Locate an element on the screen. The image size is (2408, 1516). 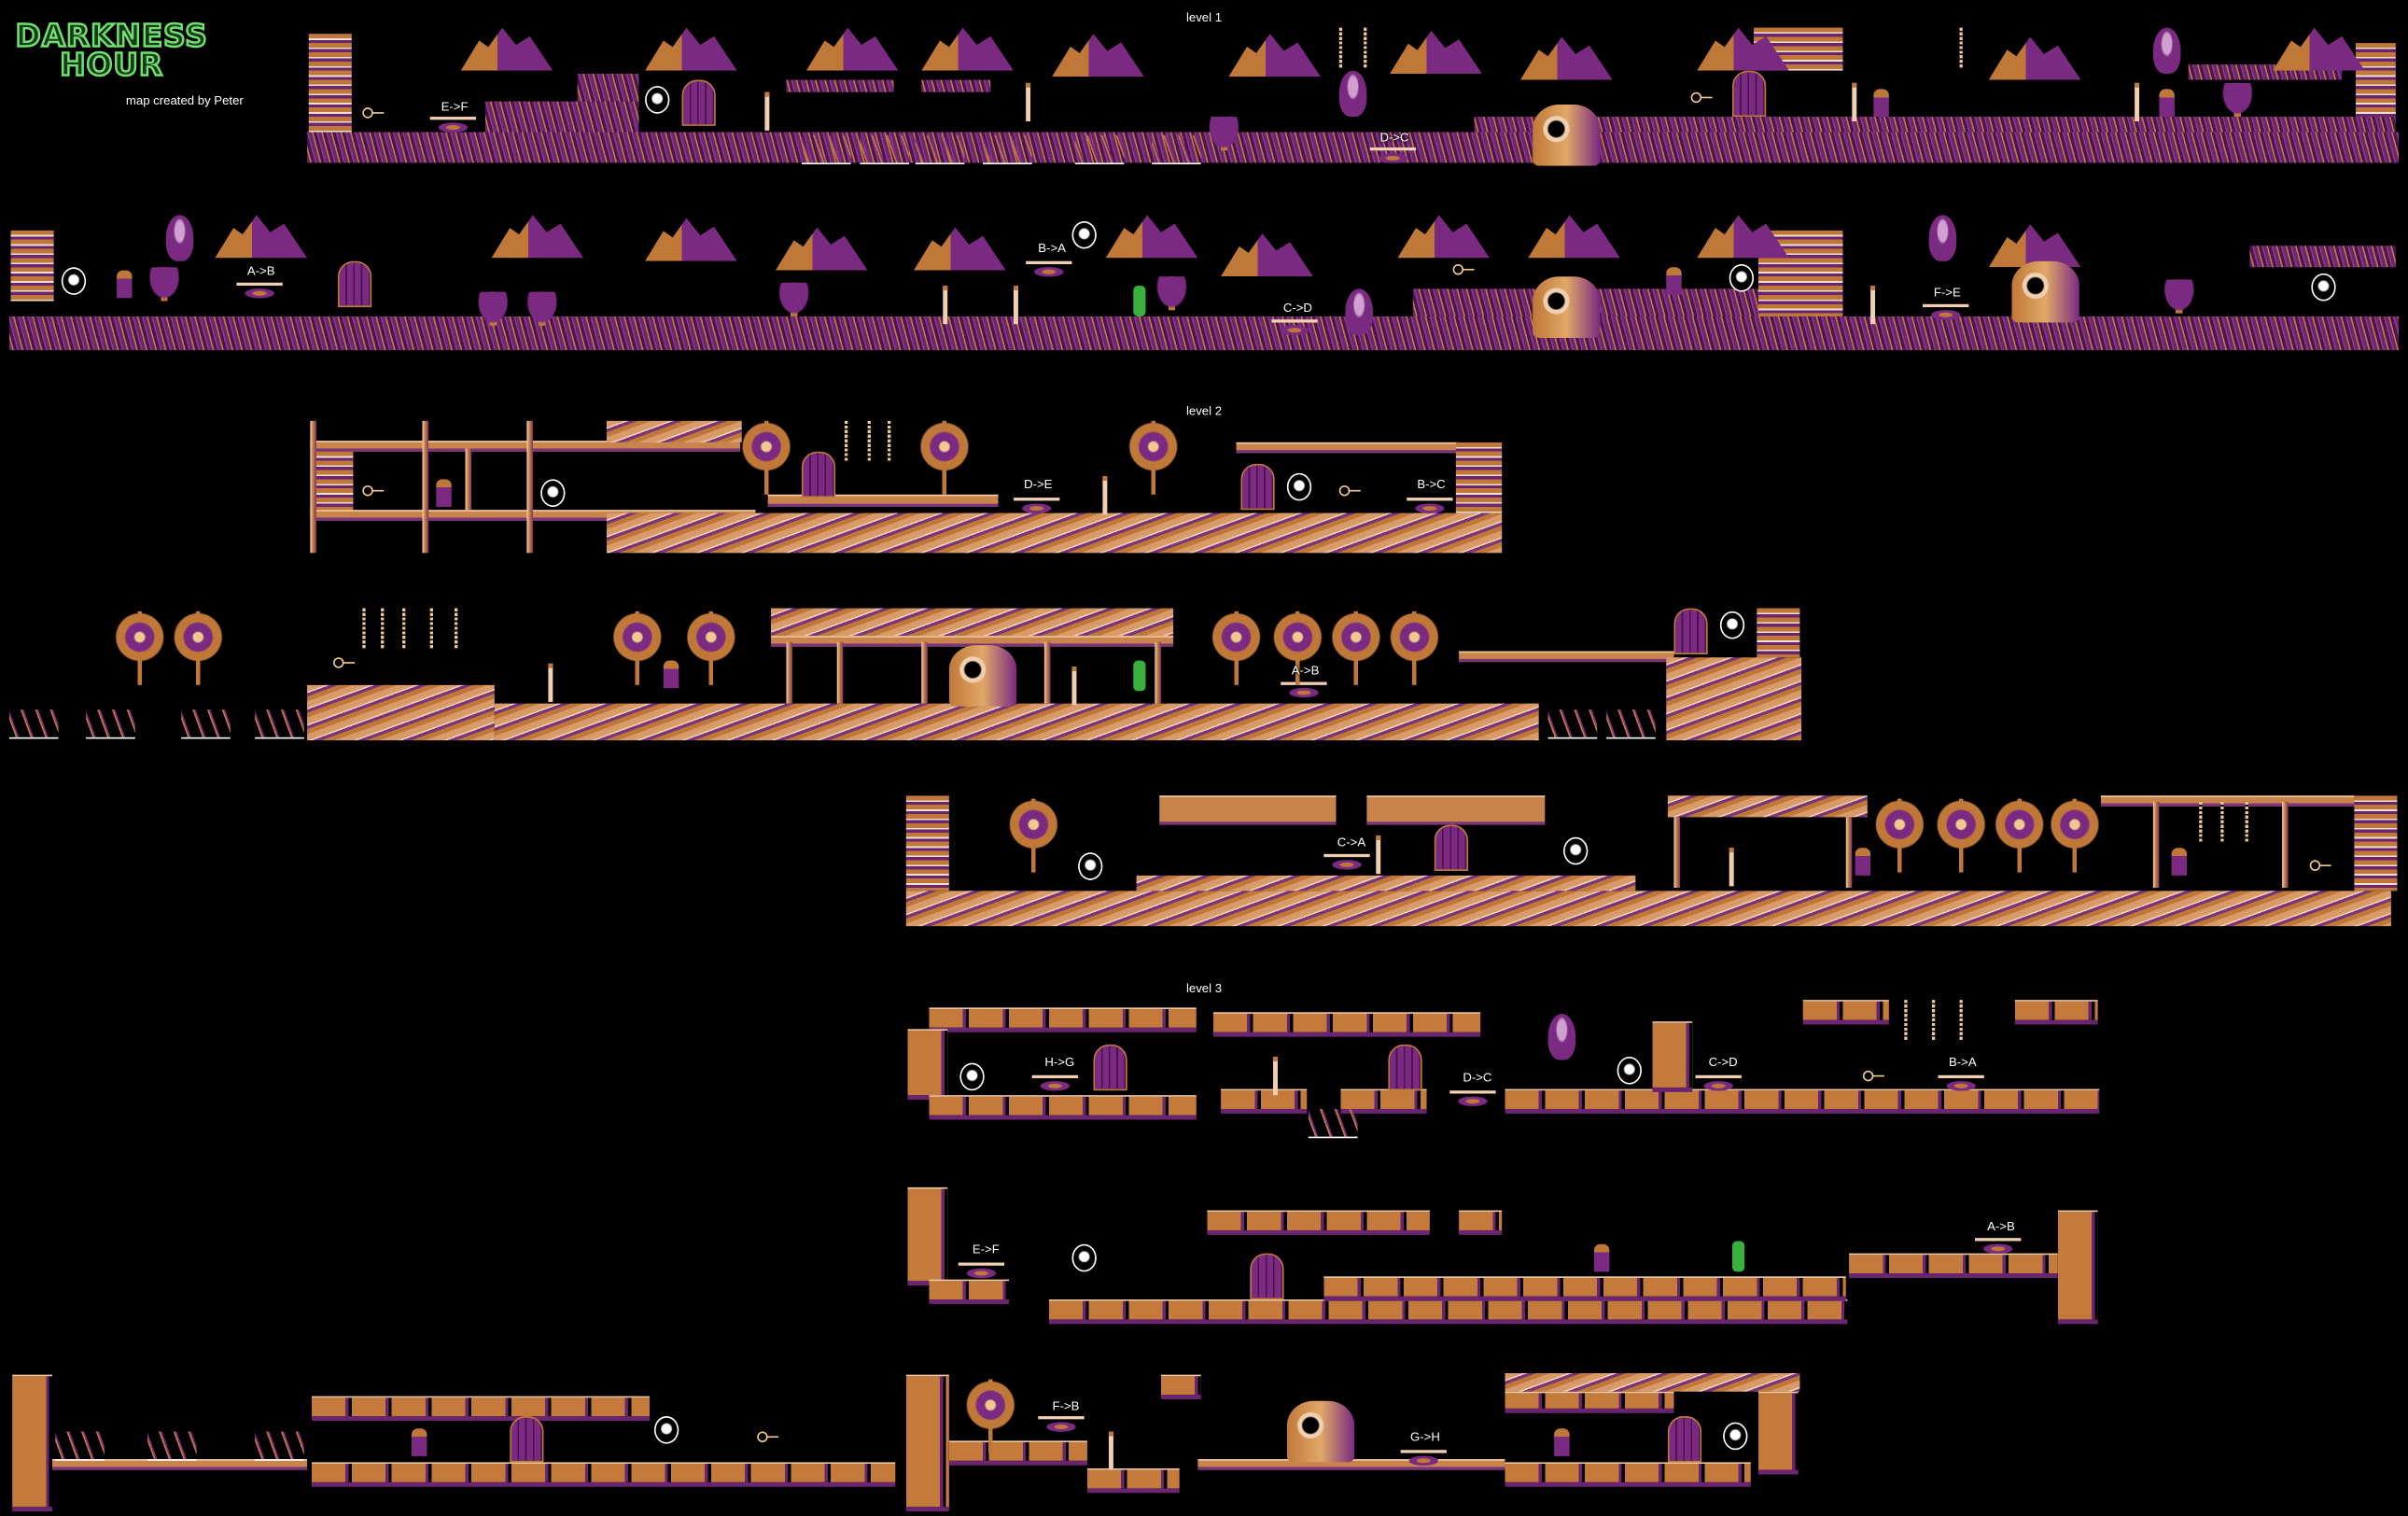
teleport-label: C->D is located at coordinates (1297, 308).